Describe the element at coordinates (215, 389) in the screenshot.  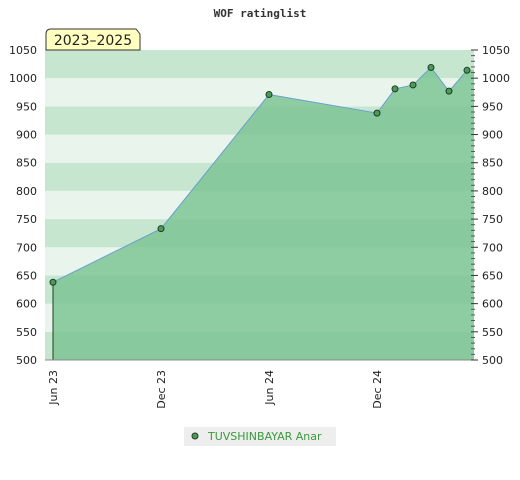
I see `x-axis: Jun 23 Dec 23 Jun 24 Dec 24` at that location.